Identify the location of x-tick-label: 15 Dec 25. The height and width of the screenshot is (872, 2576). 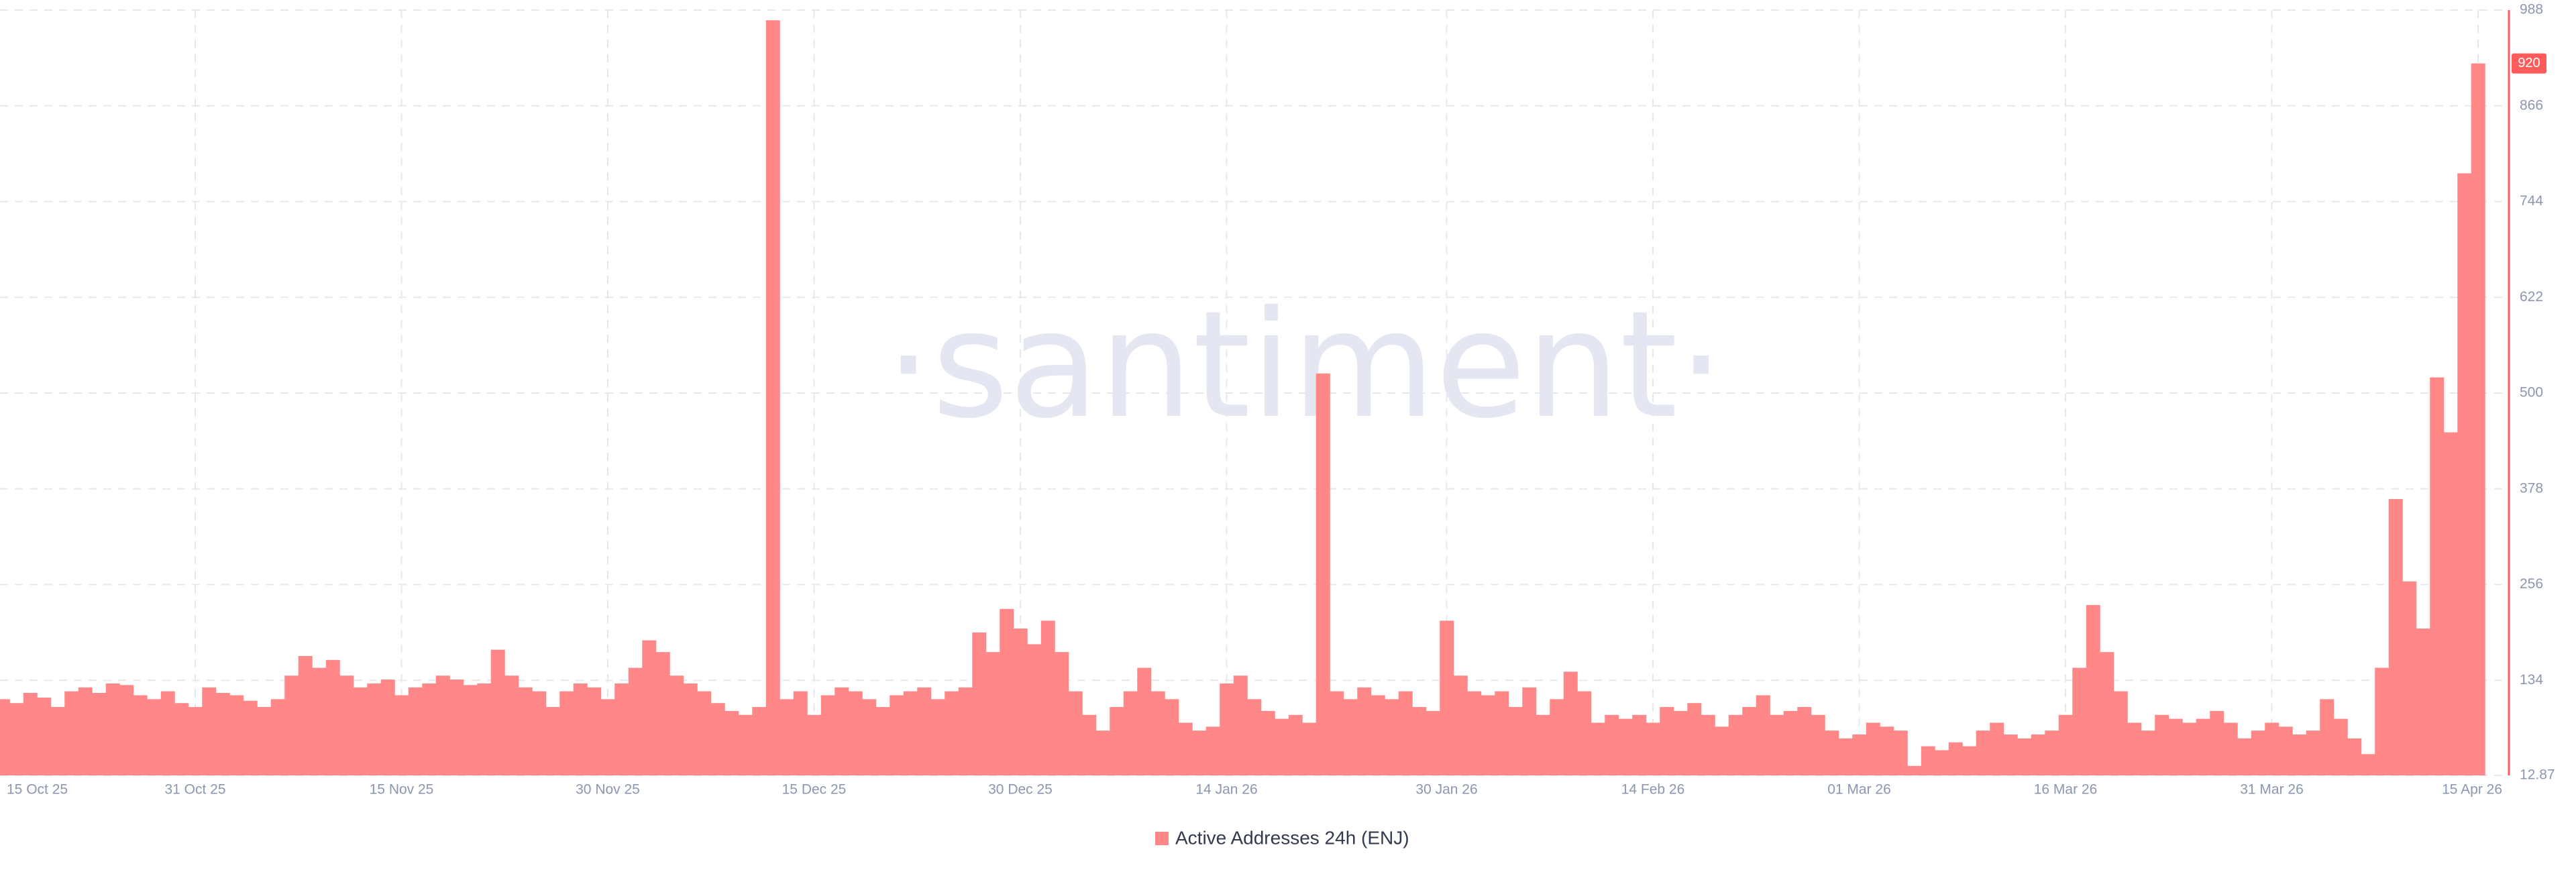
(814, 790).